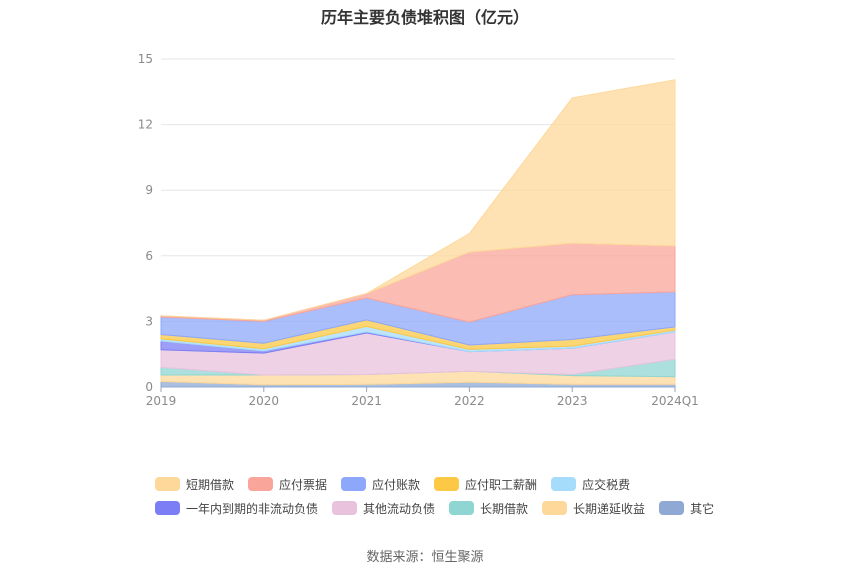 This screenshot has height=575, width=850. What do you see at coordinates (210, 484) in the screenshot?
I see `legend-label: 短期借款` at bounding box center [210, 484].